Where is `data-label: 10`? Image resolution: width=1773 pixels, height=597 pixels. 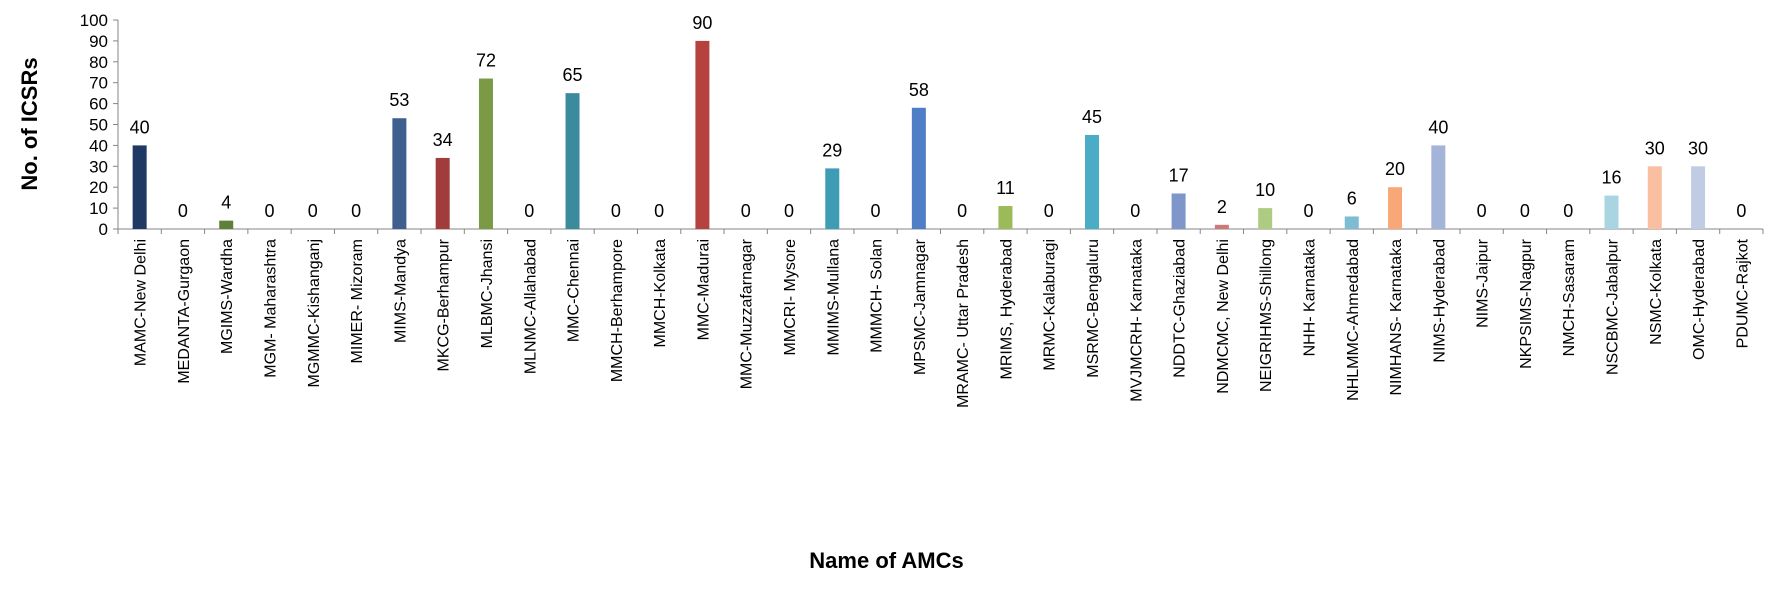 data-label: 10 is located at coordinates (1265, 190).